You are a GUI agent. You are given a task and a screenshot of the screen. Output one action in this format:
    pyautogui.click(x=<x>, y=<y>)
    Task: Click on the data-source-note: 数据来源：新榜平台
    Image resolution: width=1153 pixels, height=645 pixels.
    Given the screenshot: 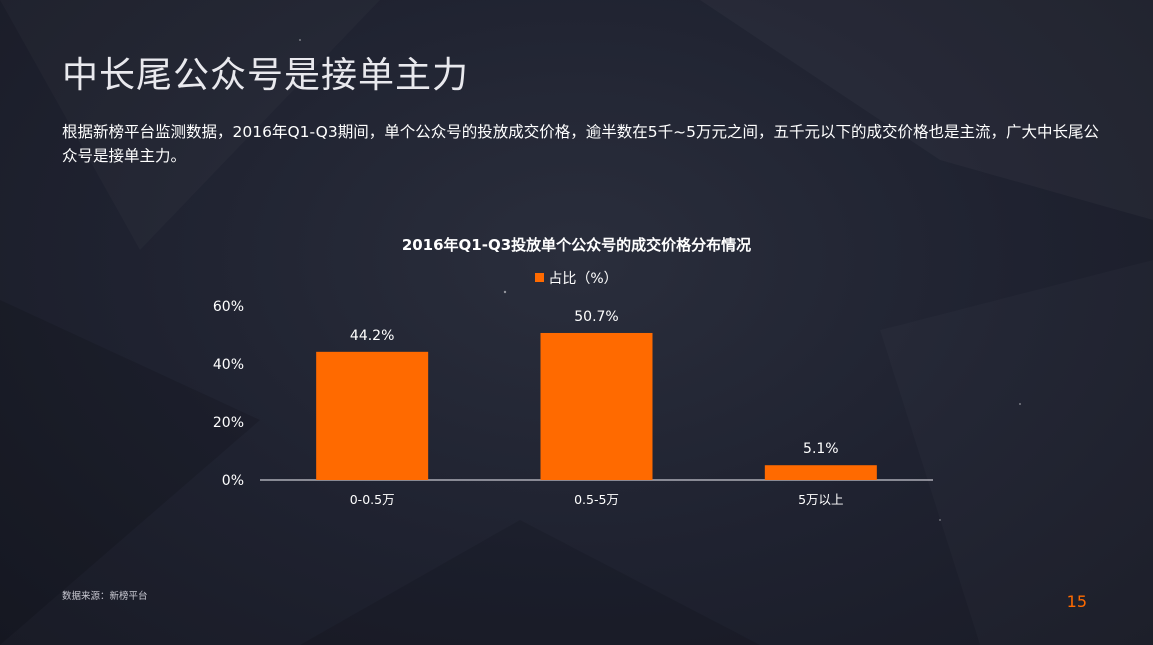 What is the action you would take?
    pyautogui.click(x=105, y=596)
    